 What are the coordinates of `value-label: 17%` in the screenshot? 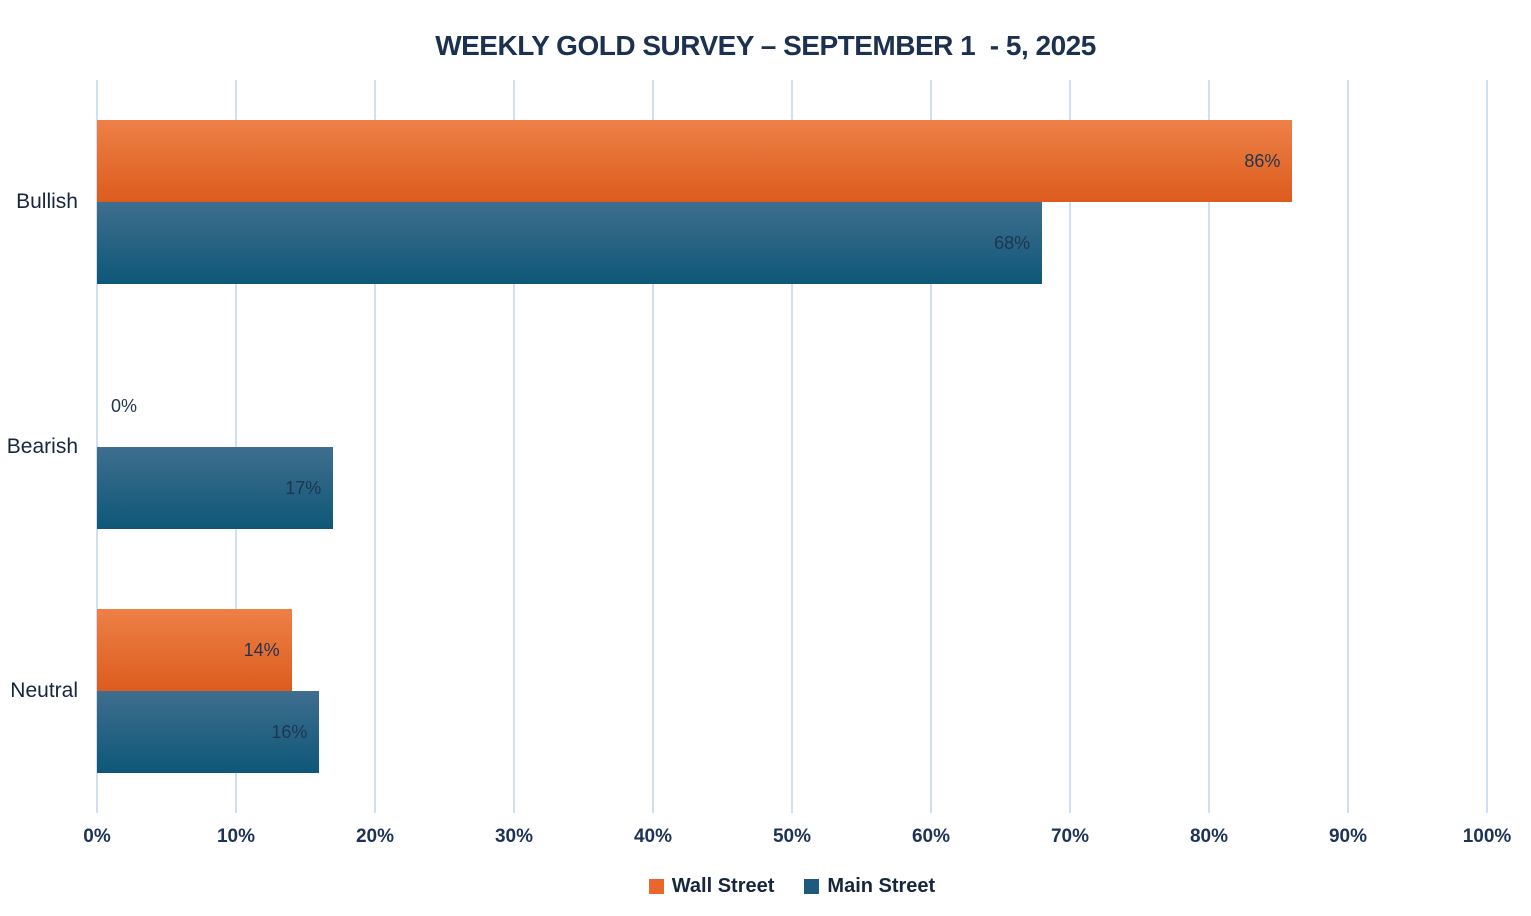 It's located at (303, 487).